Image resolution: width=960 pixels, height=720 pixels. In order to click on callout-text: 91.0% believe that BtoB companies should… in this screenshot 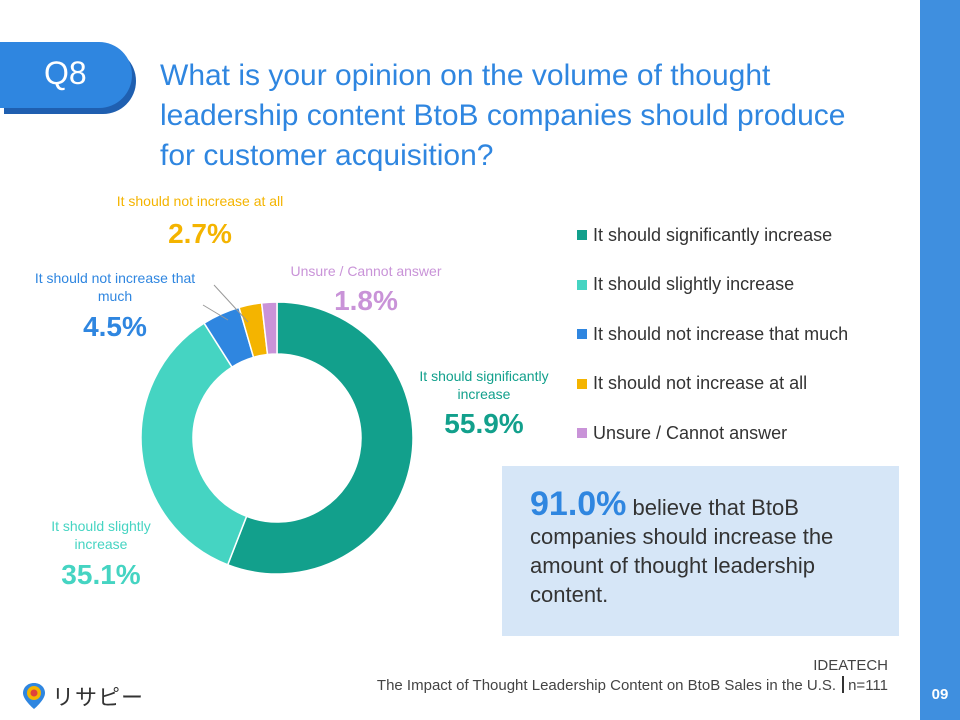, I will do `click(705, 548)`.